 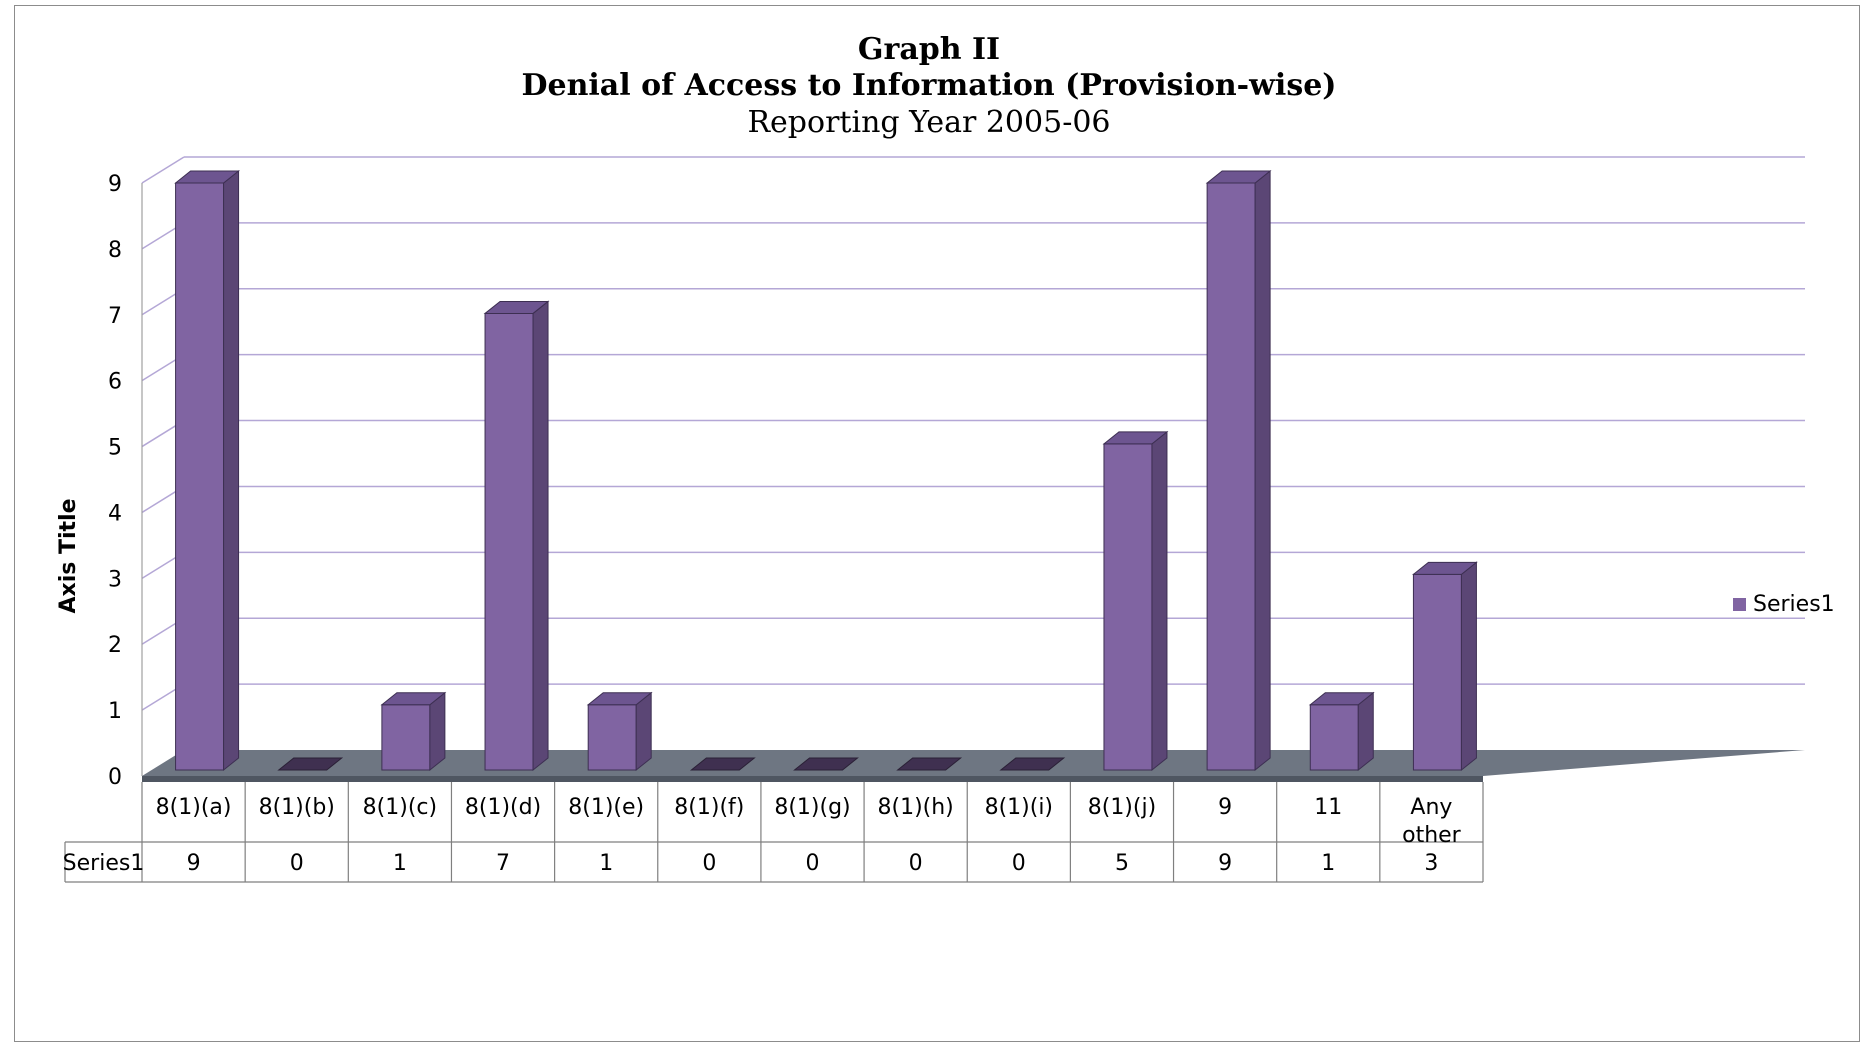 What do you see at coordinates (163, 170) in the screenshot?
I see `gridline-depth` at bounding box center [163, 170].